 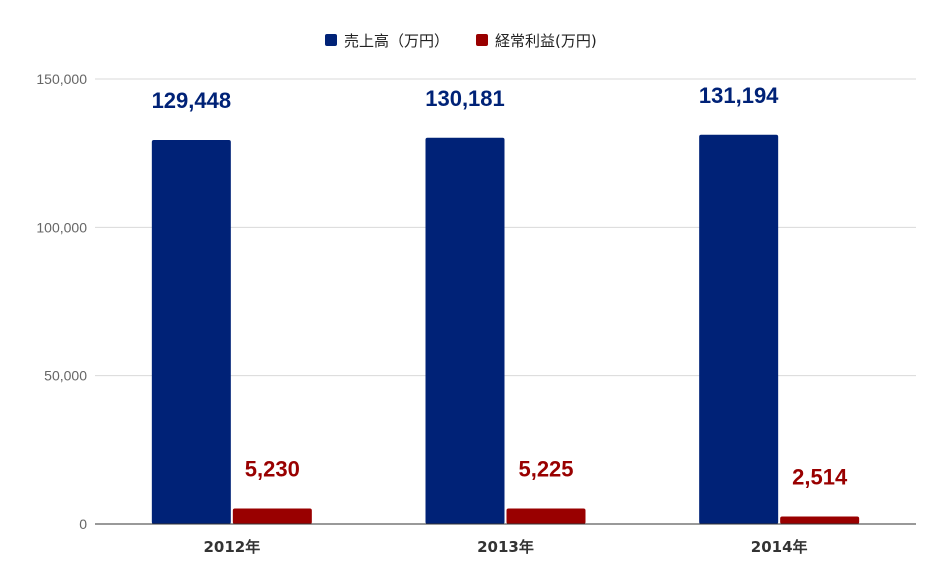 I want to click on x-tick-label: 2013年, so click(x=505, y=547).